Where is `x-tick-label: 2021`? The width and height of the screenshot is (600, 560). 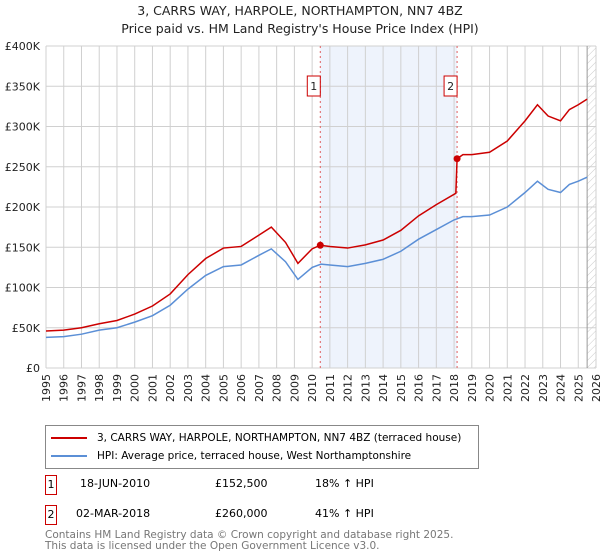
x-tick-label: 2021 is located at coordinates (507, 388).